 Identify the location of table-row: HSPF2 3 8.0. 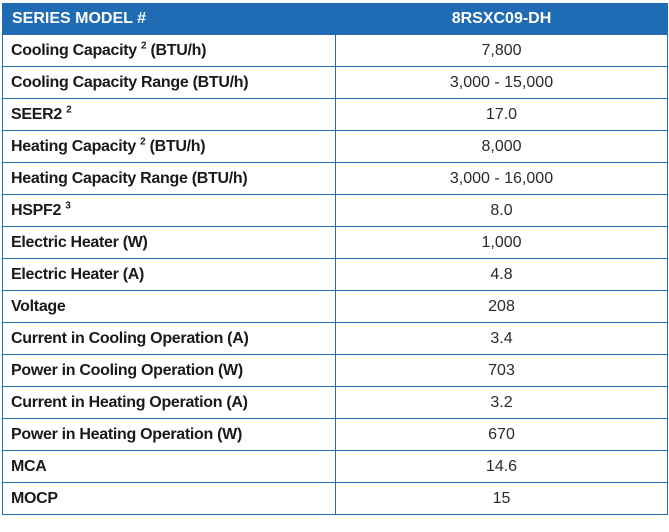
(335, 210).